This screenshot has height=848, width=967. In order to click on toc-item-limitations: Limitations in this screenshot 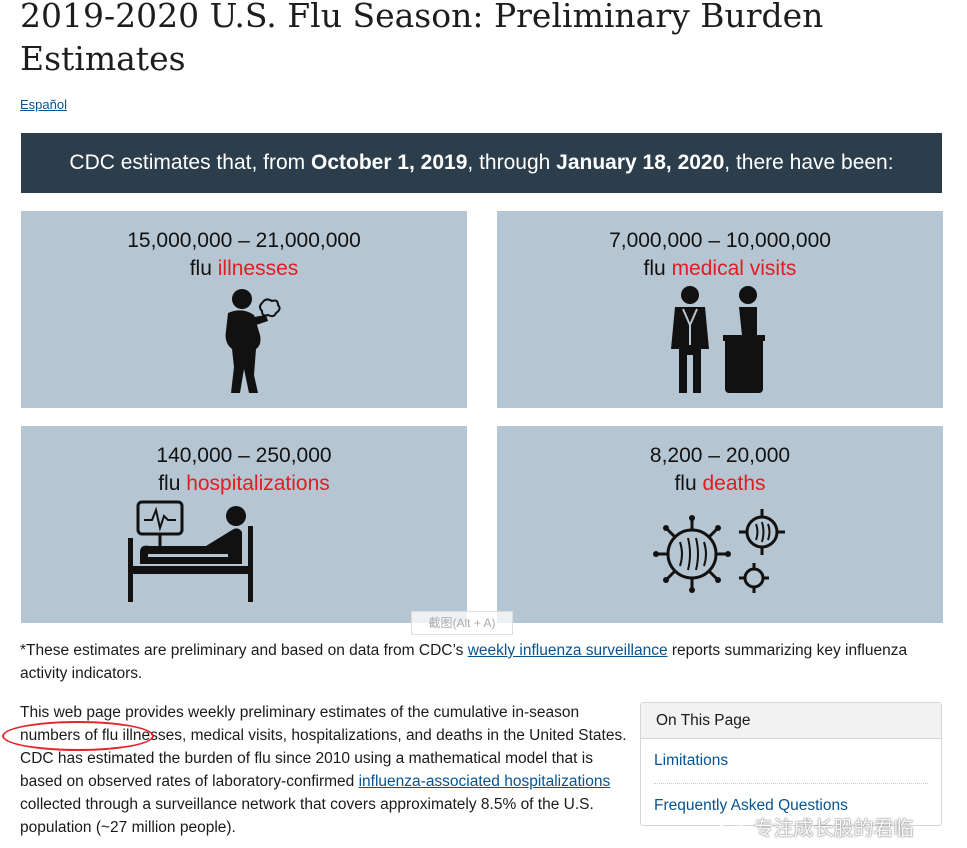, I will do `click(691, 760)`.